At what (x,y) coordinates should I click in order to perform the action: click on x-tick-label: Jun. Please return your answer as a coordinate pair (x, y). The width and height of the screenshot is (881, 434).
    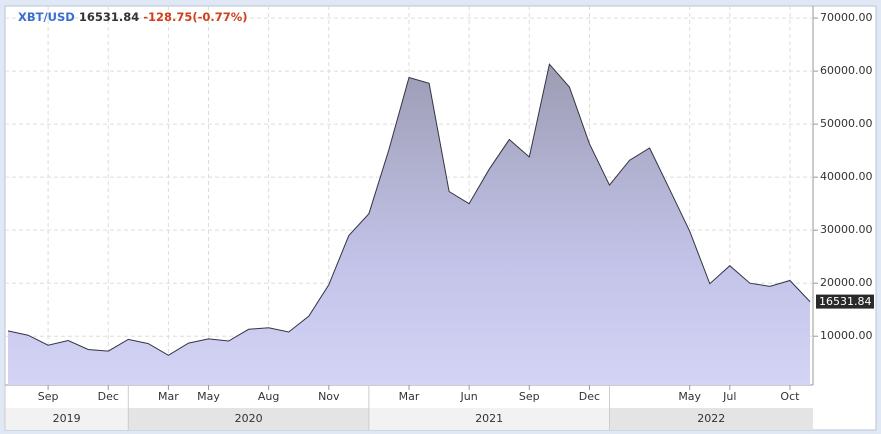
    Looking at the image, I should click on (469, 396).